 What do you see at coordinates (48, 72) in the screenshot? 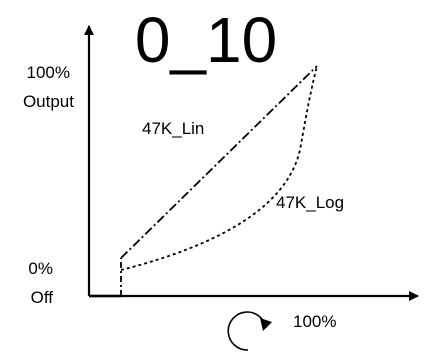
I see `y-axis-top-value: 100%` at bounding box center [48, 72].